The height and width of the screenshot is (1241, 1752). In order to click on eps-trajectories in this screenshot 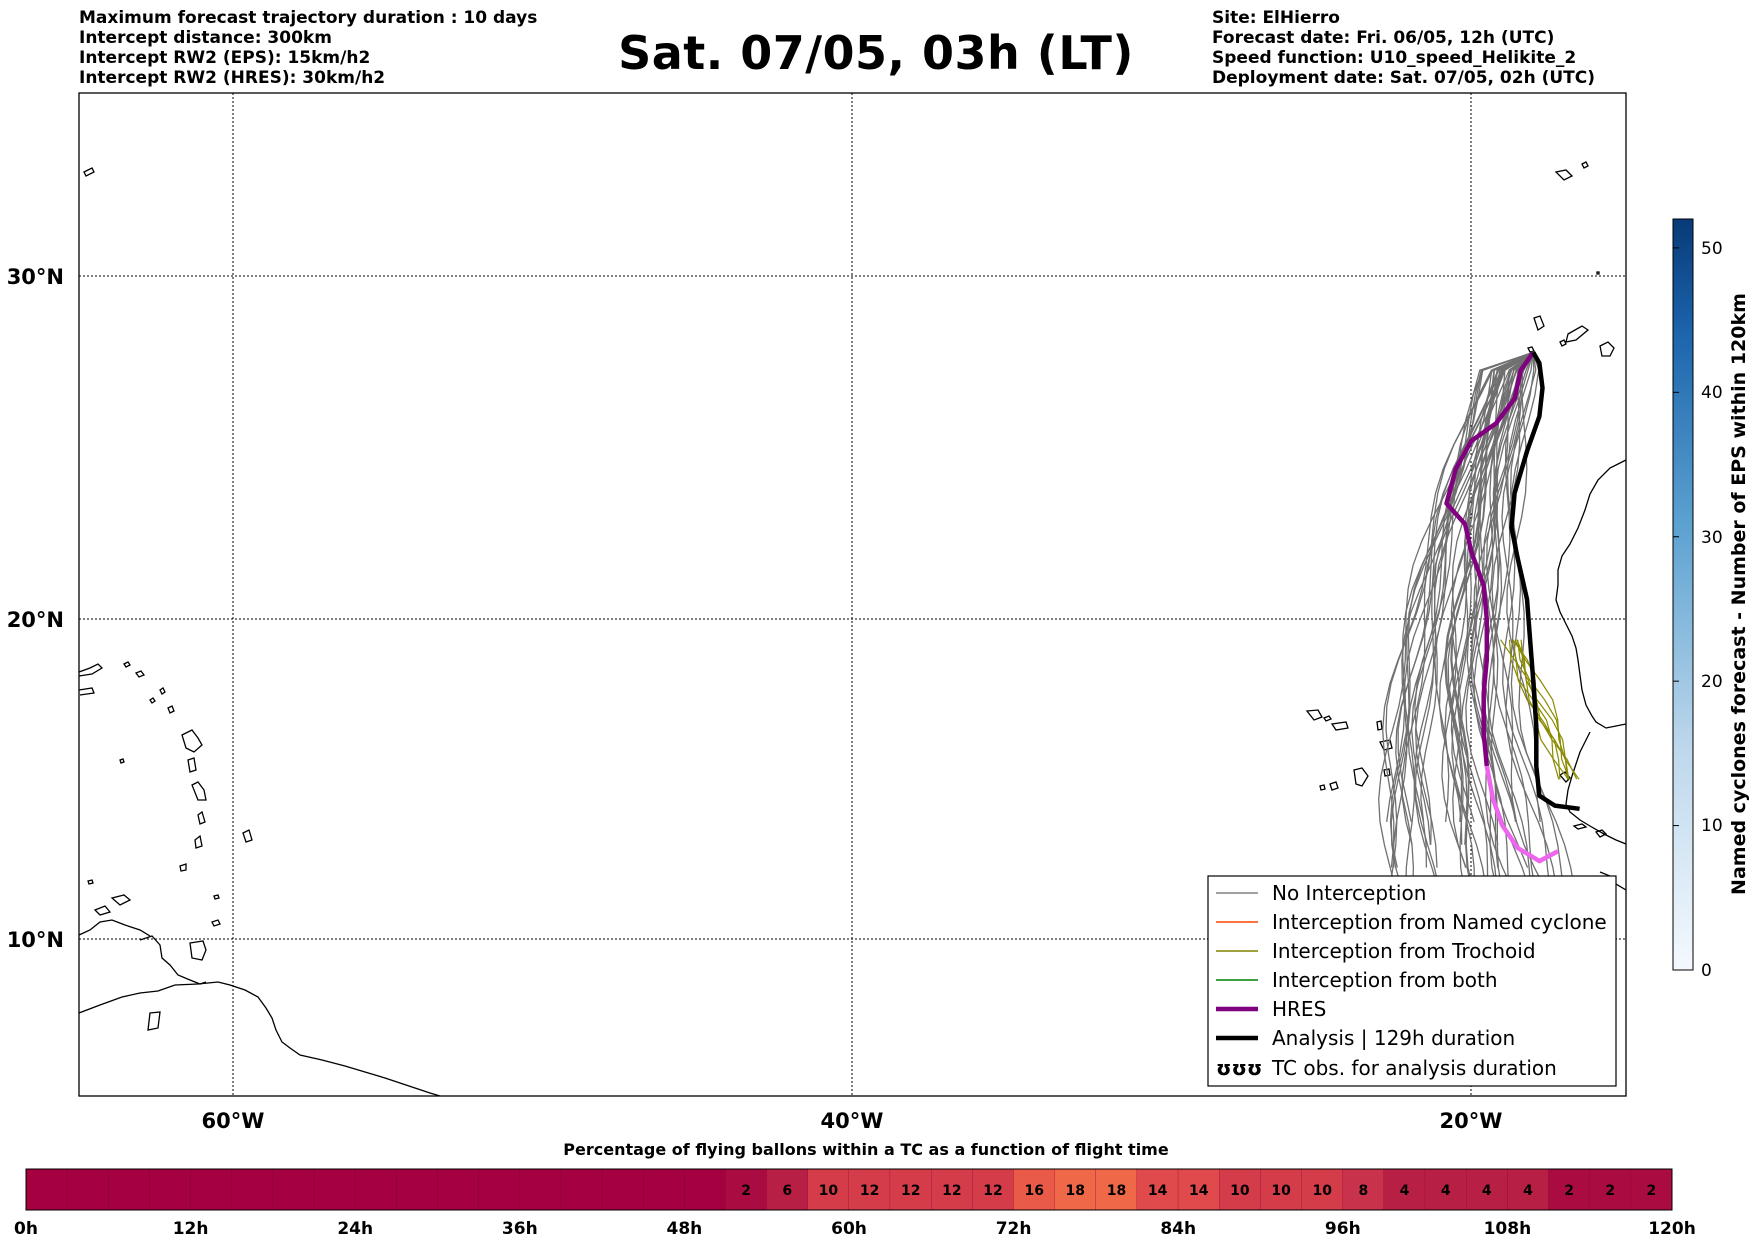, I will do `click(1478, 643)`.